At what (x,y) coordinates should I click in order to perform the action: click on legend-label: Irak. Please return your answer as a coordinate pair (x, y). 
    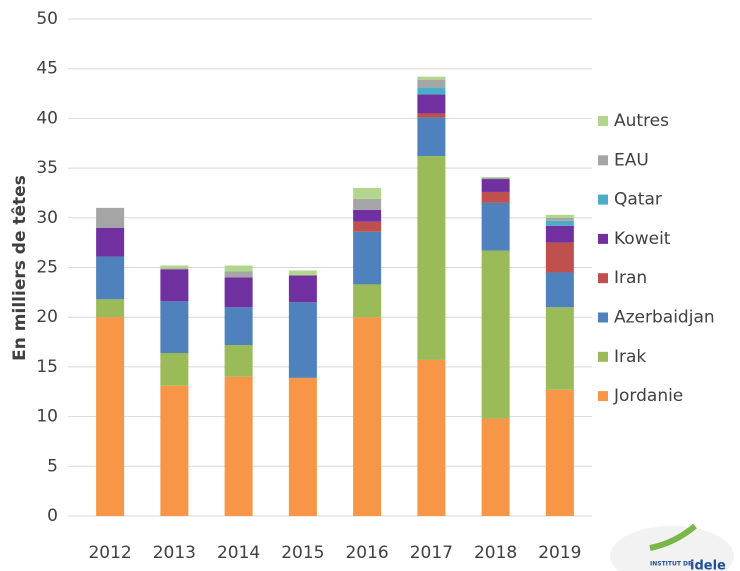
    Looking at the image, I should click on (630, 357).